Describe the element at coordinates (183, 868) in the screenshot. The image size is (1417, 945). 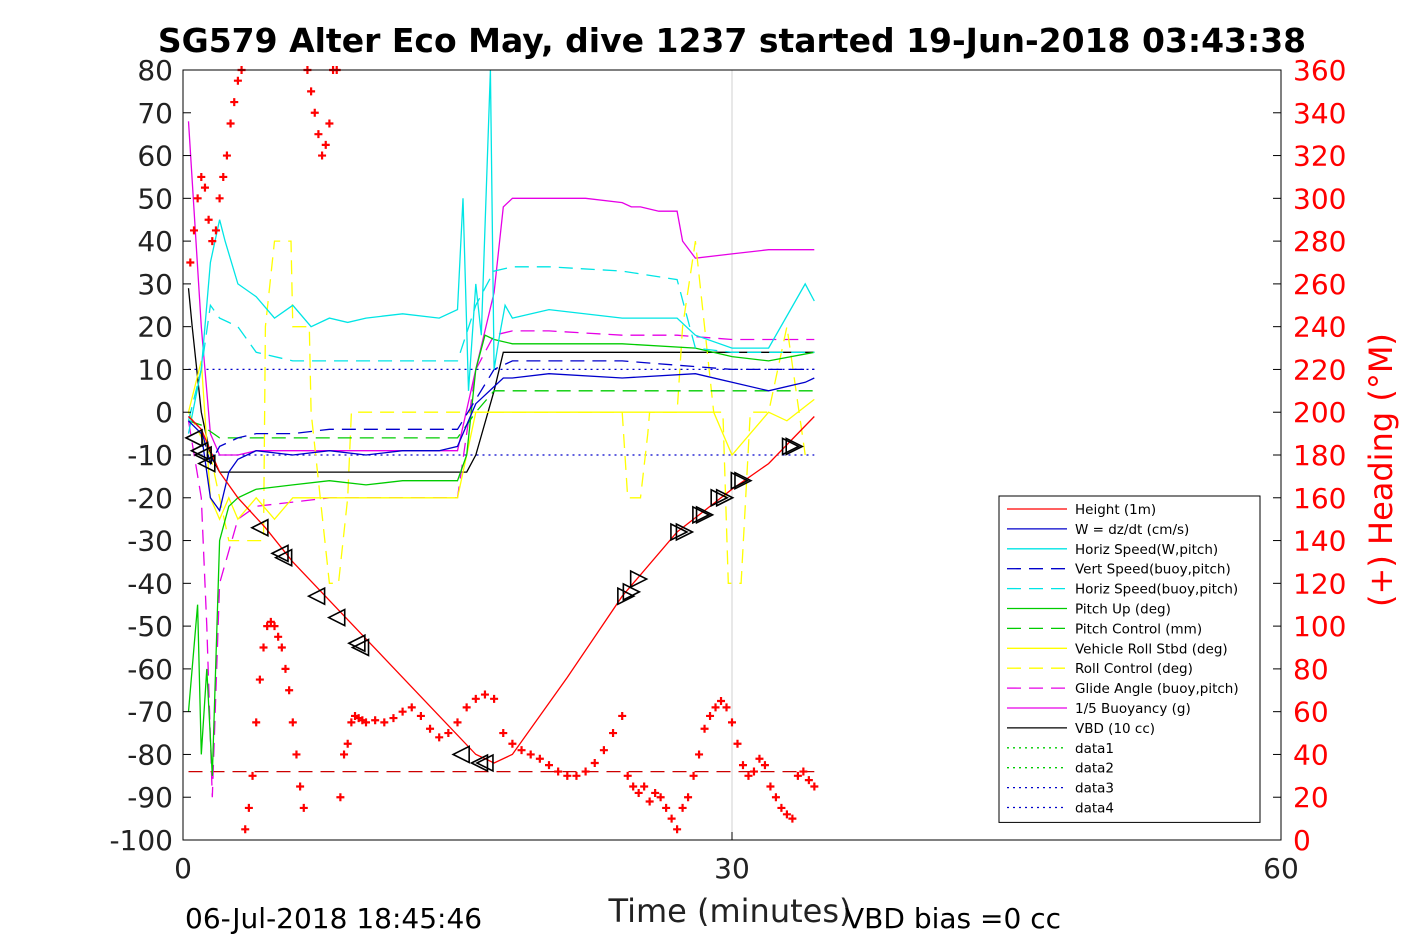
I see `x-tick-label: 0` at that location.